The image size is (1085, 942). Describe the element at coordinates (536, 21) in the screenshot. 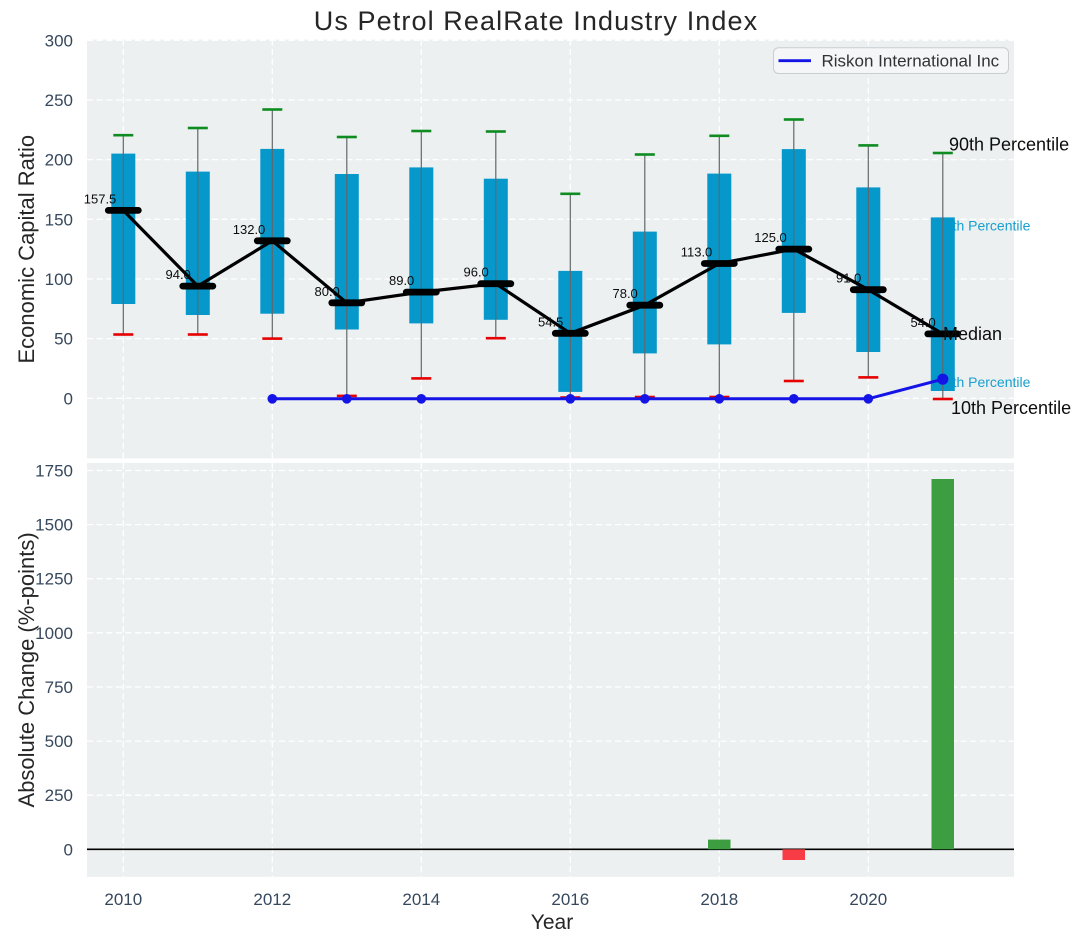

I see `svg-text:Us Petrol RealRate Industry In: Us Petrol RealRate Industry Index` at that location.